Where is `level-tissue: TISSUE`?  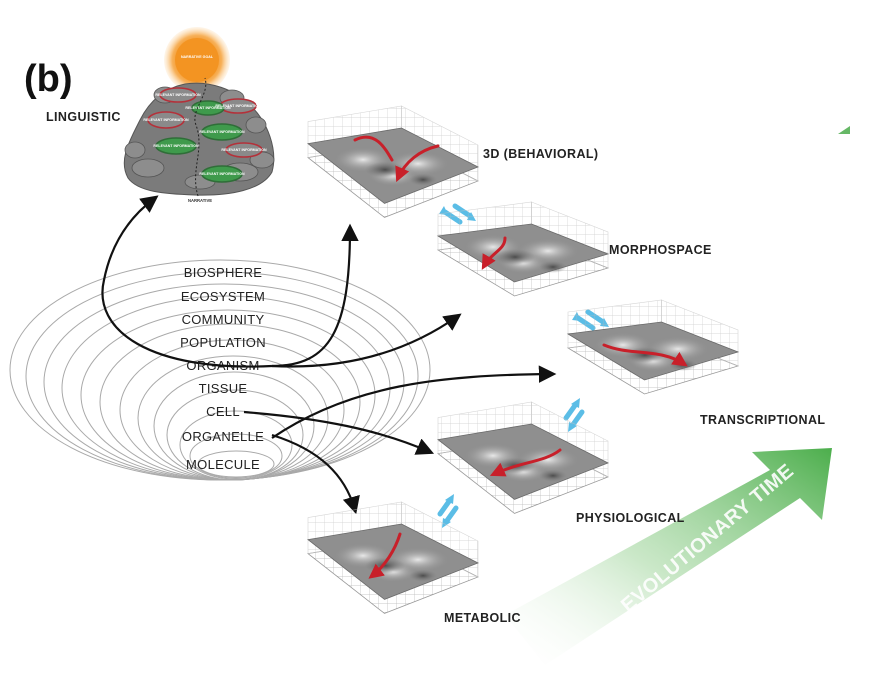 level-tissue: TISSUE is located at coordinates (223, 388).